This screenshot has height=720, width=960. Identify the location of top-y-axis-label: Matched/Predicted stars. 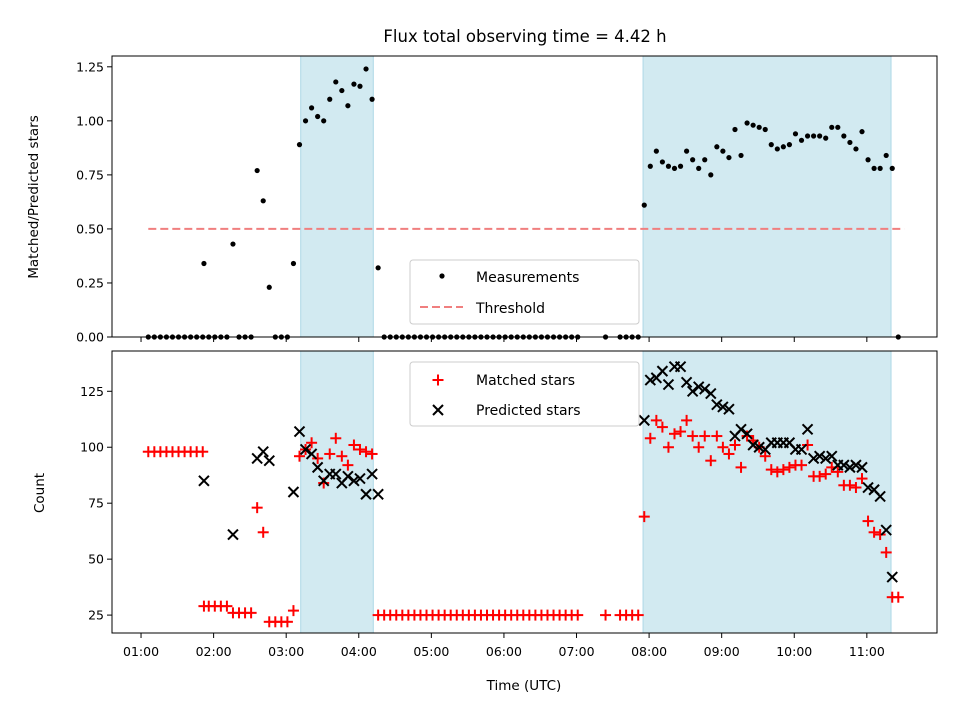
(34, 196).